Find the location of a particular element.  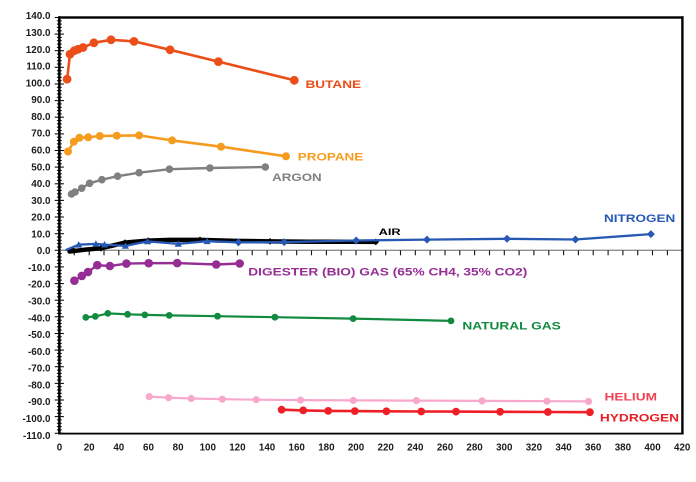

svg-text: ARGON is located at coordinates (297, 178).